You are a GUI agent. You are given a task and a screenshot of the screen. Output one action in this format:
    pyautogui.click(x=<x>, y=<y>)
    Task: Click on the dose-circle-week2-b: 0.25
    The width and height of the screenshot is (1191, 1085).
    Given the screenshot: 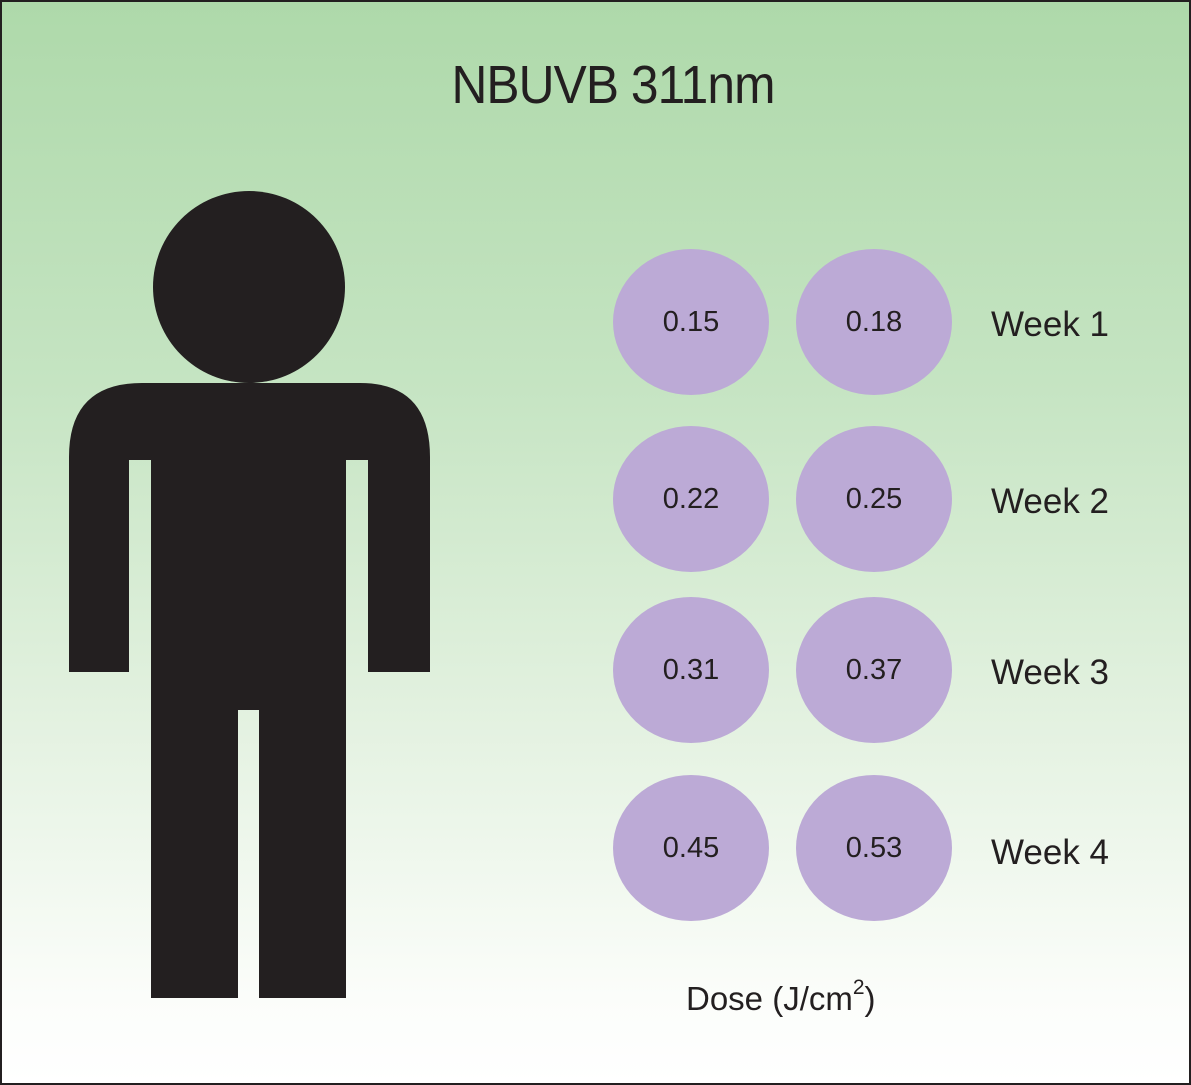 What is the action you would take?
    pyautogui.click(x=874, y=499)
    